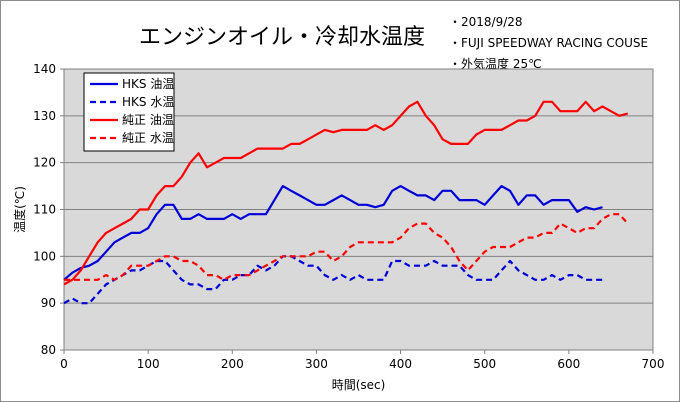 The height and width of the screenshot is (402, 680). I want to click on y-tick-label: 110, so click(44, 210).